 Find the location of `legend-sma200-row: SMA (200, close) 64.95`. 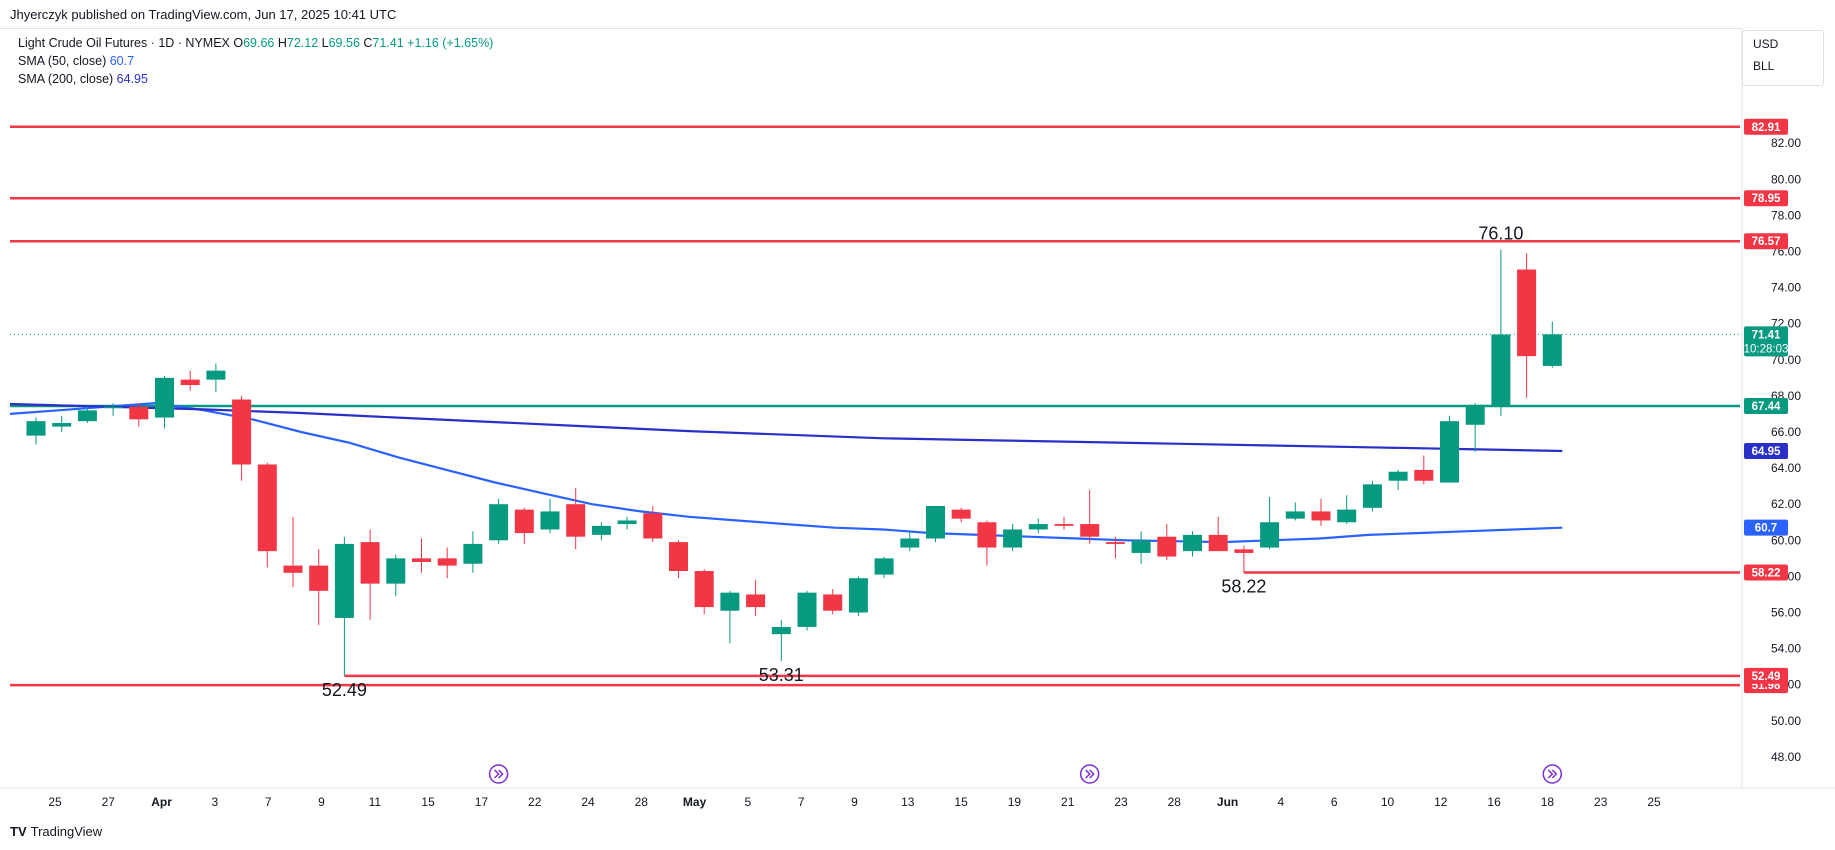

legend-sma200-row: SMA (200, close) 64.95 is located at coordinates (255, 79).